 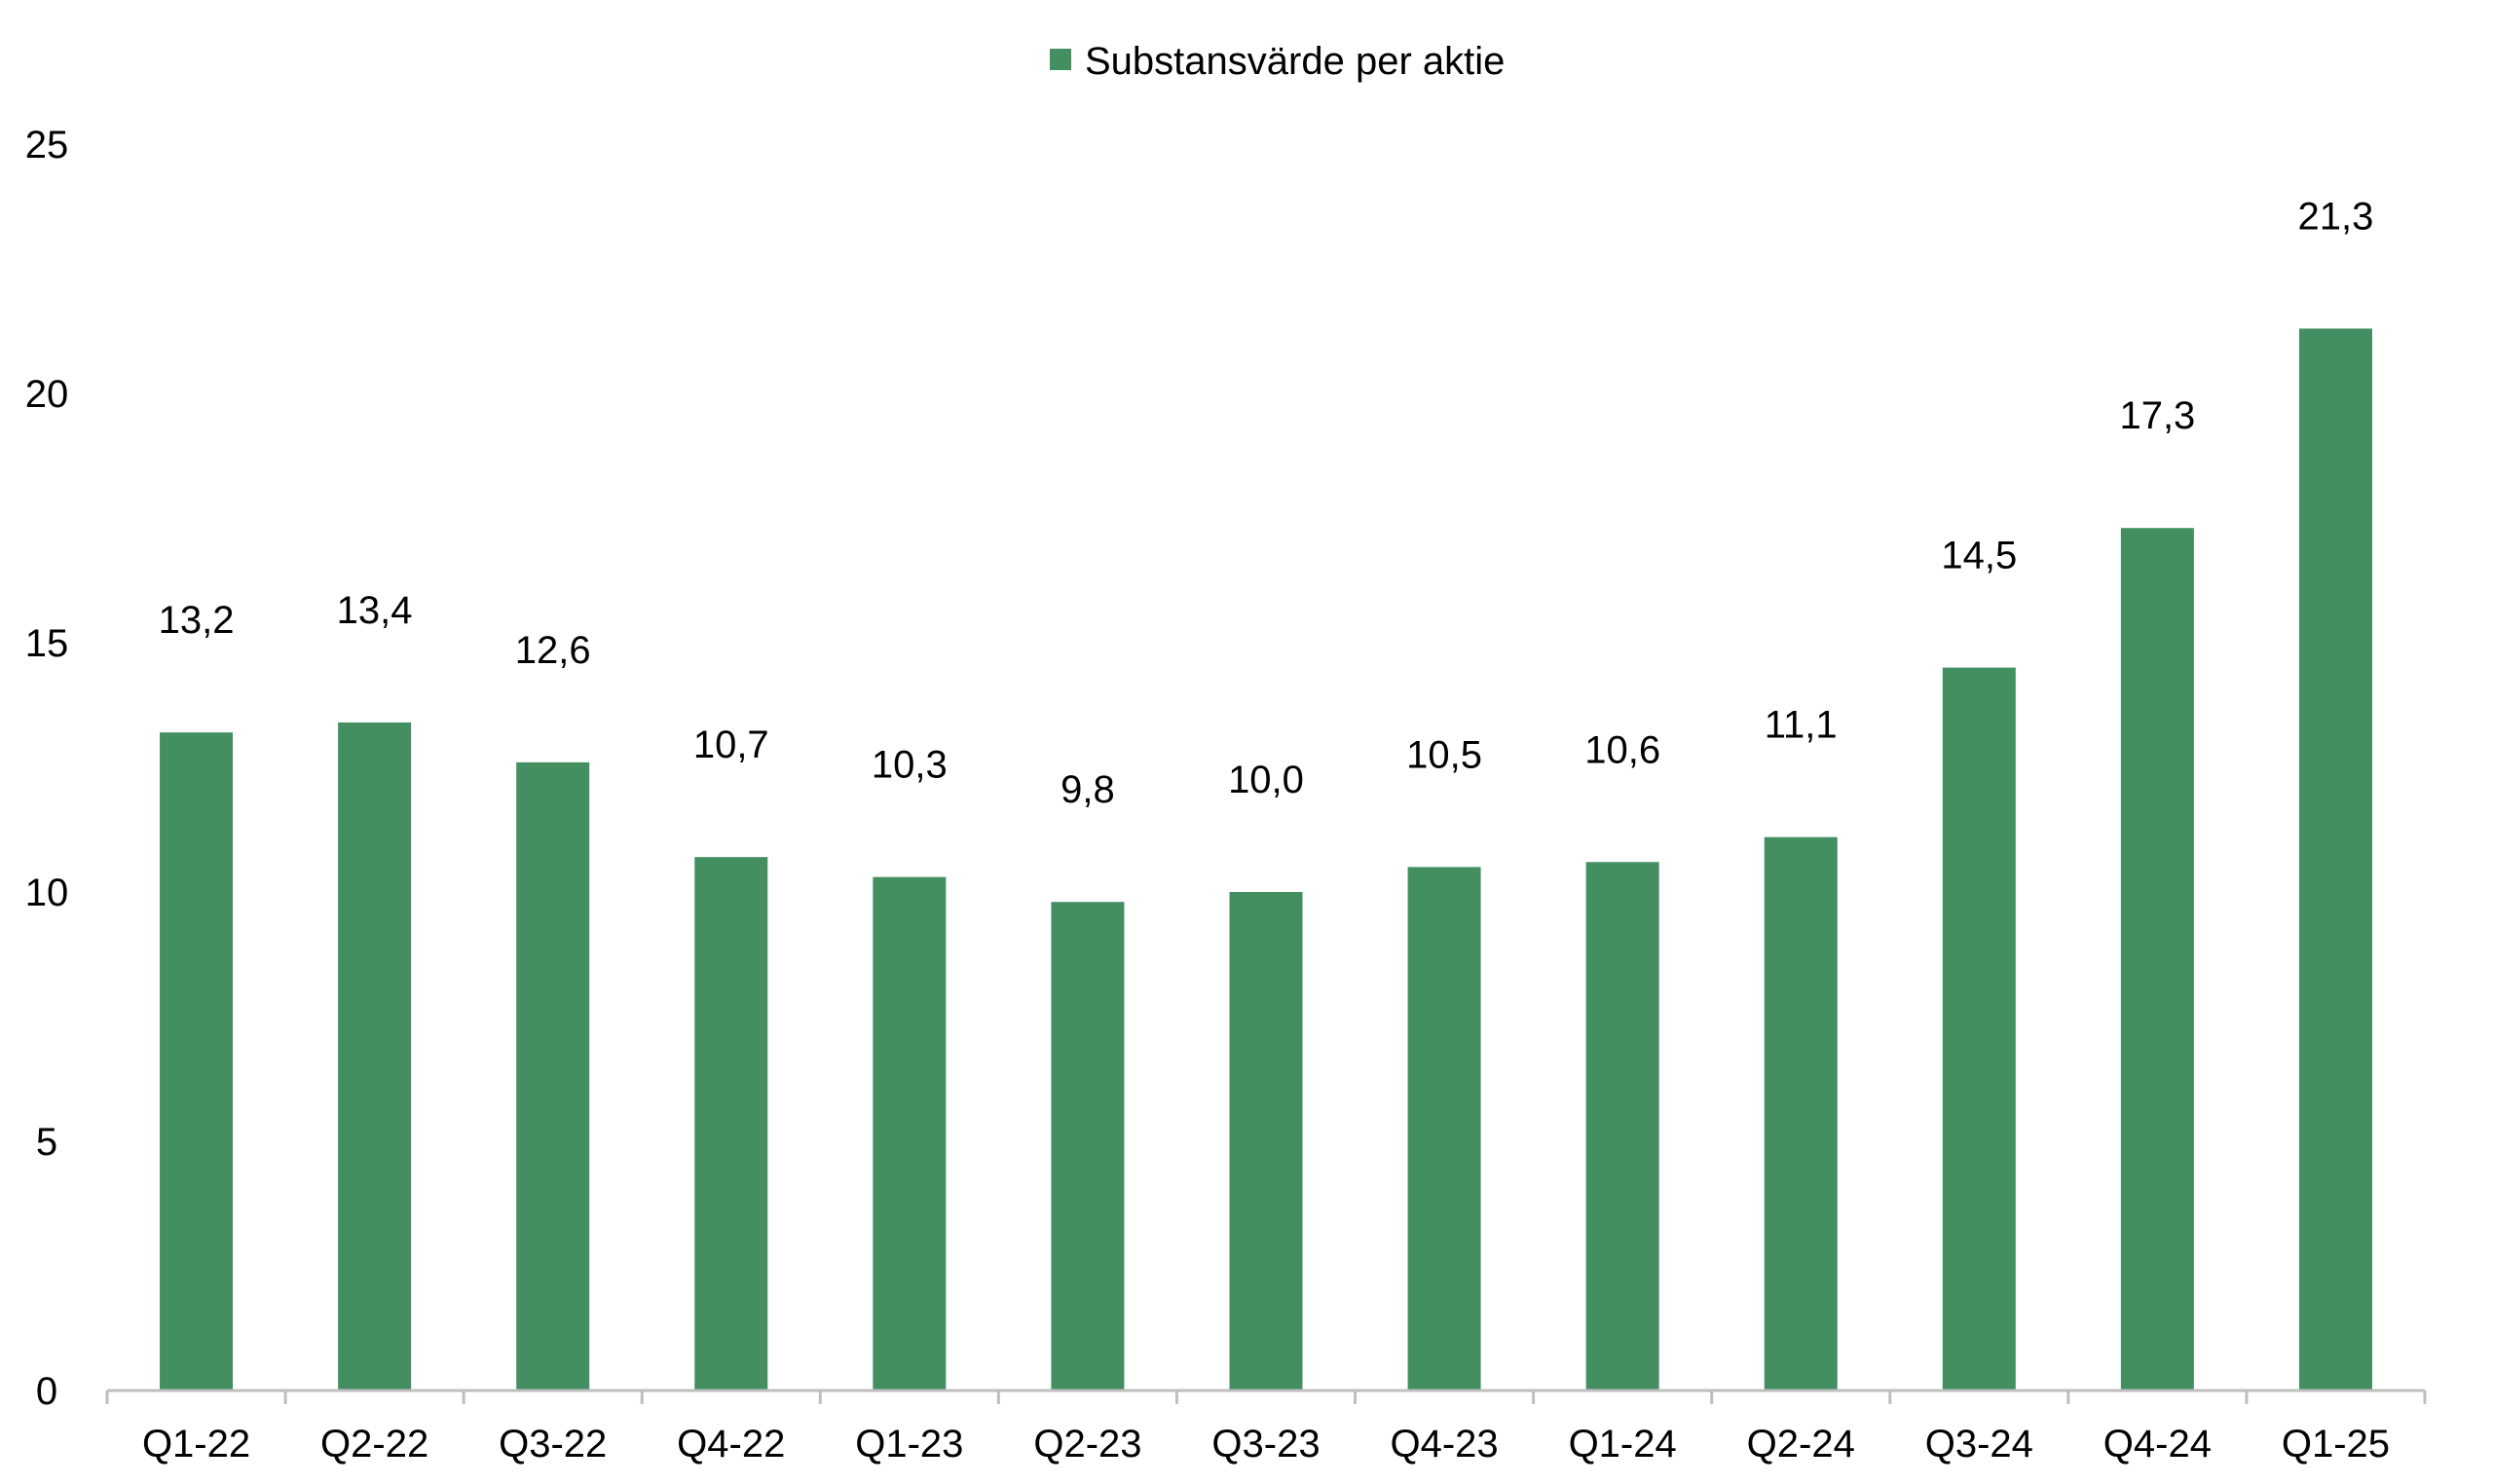 What do you see at coordinates (47, 145) in the screenshot?
I see `y-tick-label: 25` at bounding box center [47, 145].